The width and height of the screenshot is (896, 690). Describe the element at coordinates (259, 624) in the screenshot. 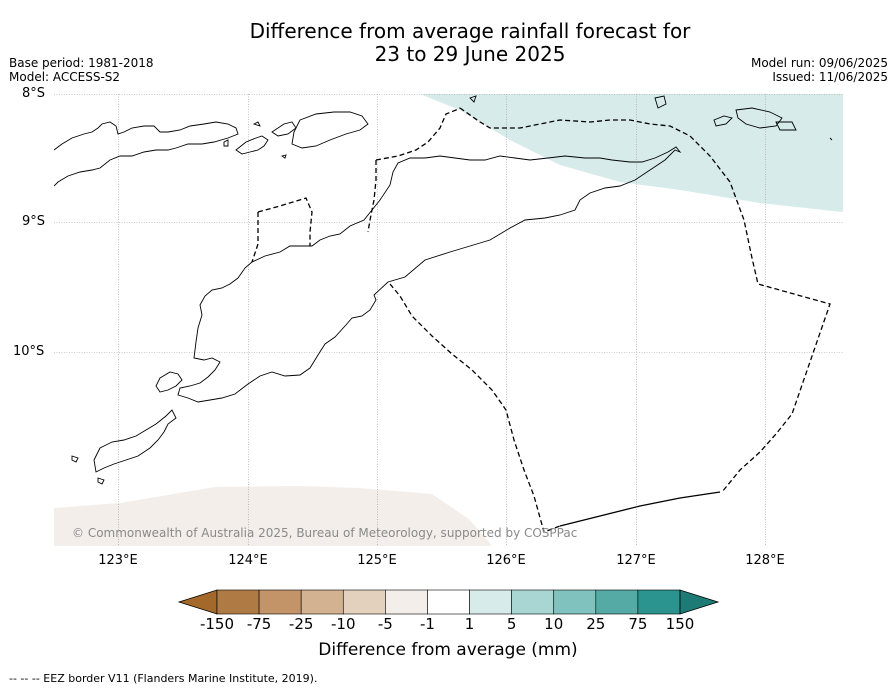

I see `colorbar-tick-label: -75` at that location.